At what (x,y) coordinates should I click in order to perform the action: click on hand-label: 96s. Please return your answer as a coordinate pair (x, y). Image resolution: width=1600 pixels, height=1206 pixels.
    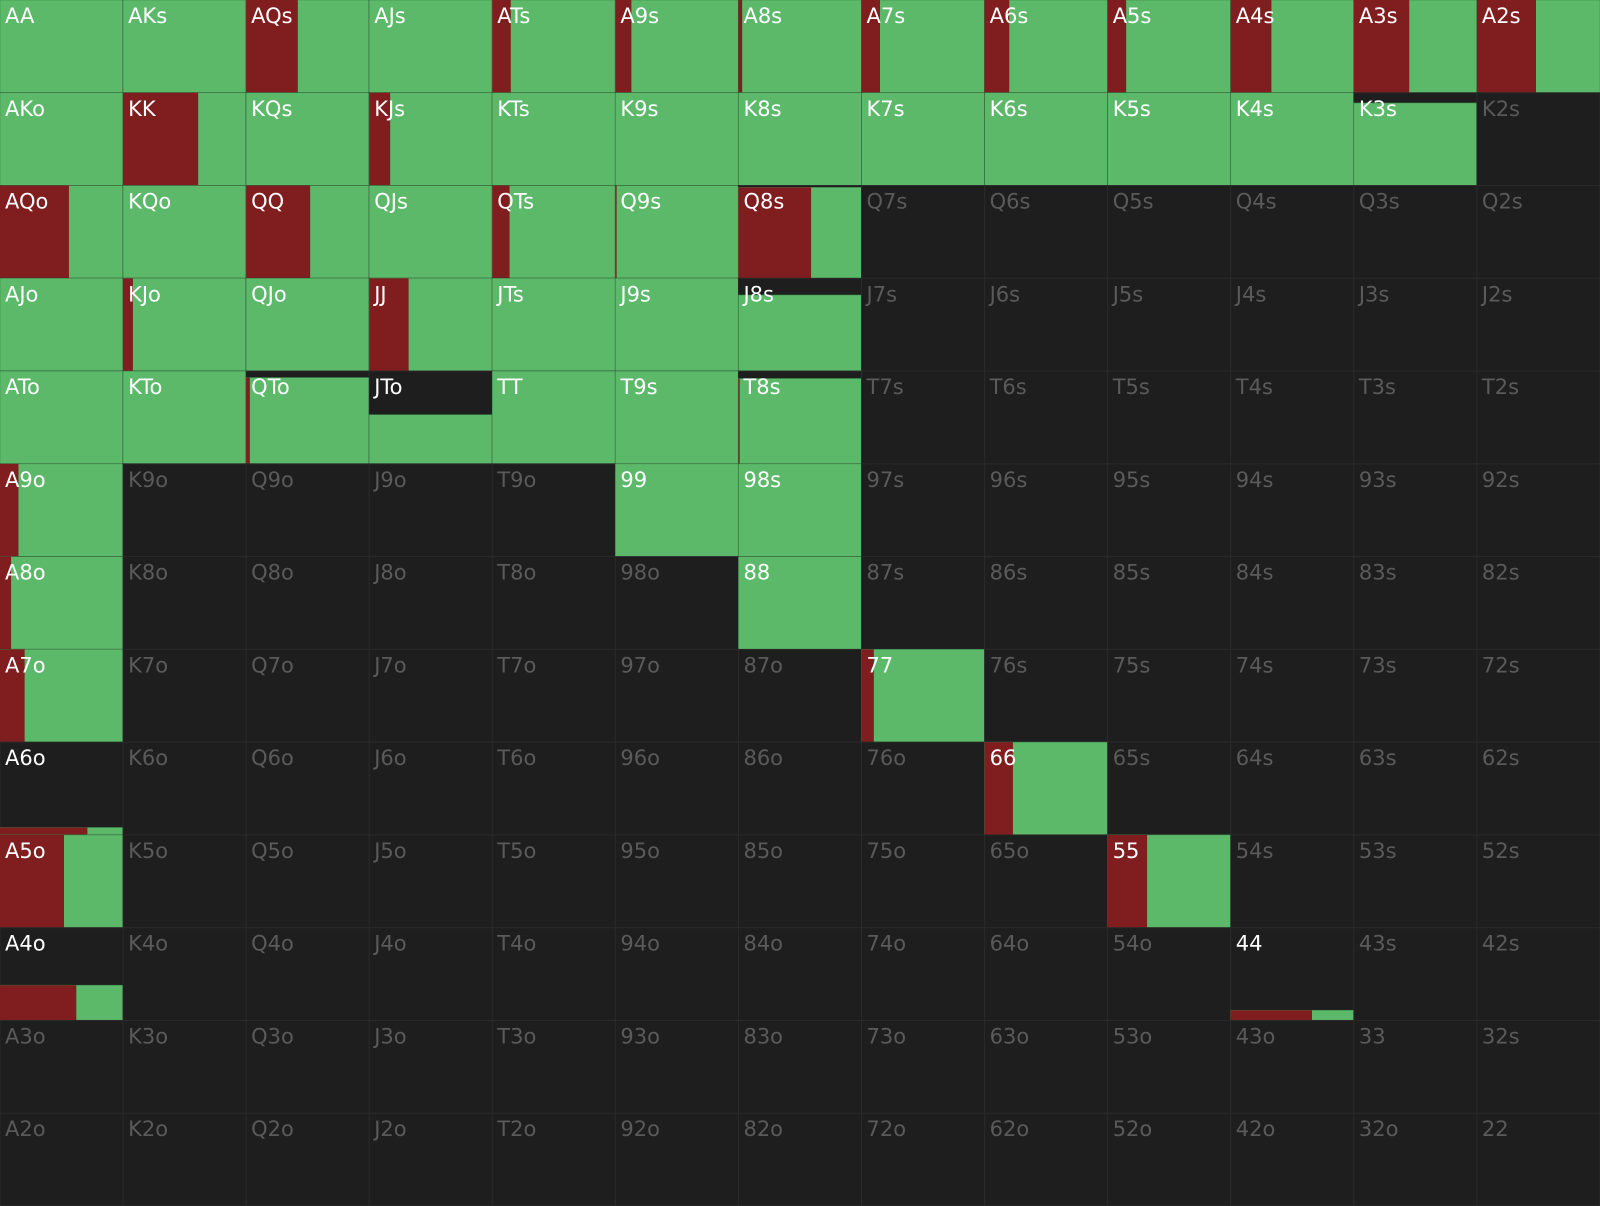
    Looking at the image, I should click on (1009, 480).